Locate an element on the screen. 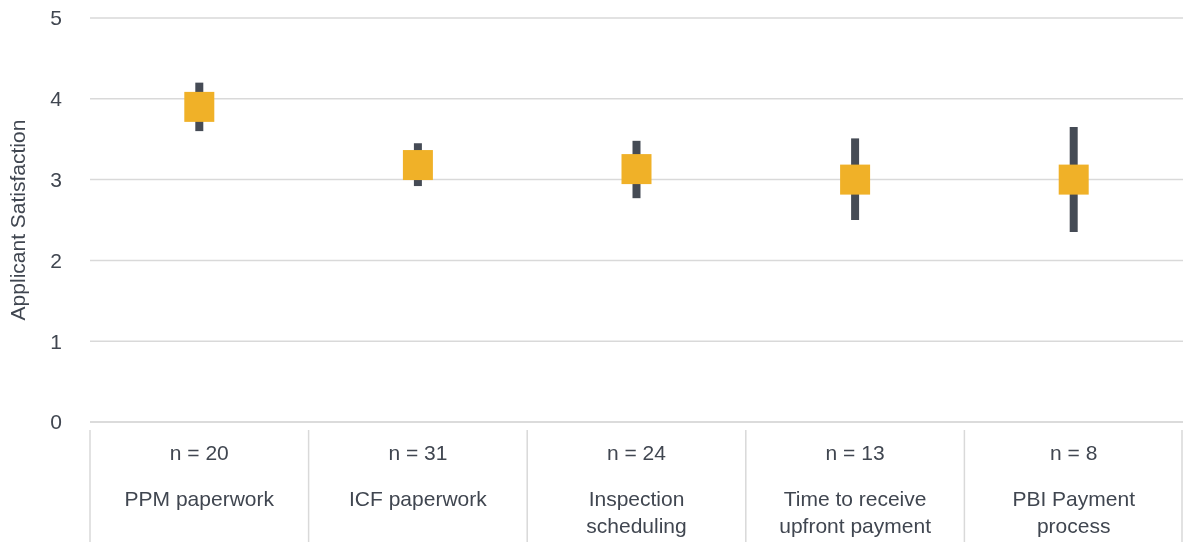 The image size is (1183, 550). x-tick-label: Time to receive upfront payment is located at coordinates (855, 512).